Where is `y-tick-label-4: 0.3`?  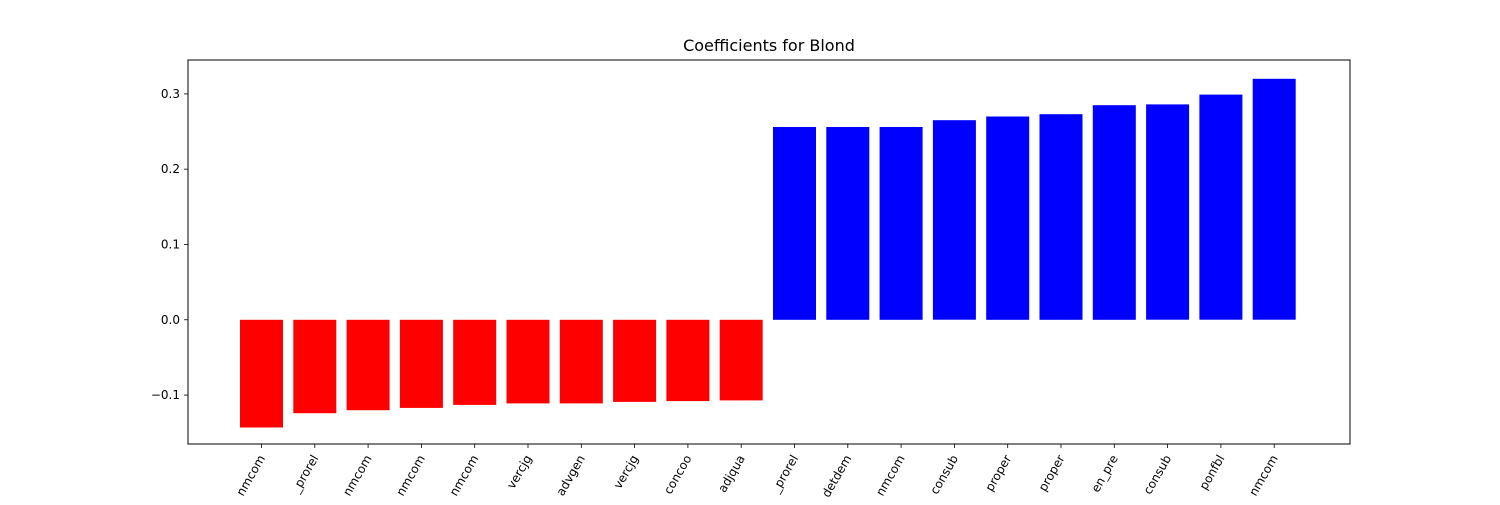 y-tick-label-4: 0.3 is located at coordinates (170, 94).